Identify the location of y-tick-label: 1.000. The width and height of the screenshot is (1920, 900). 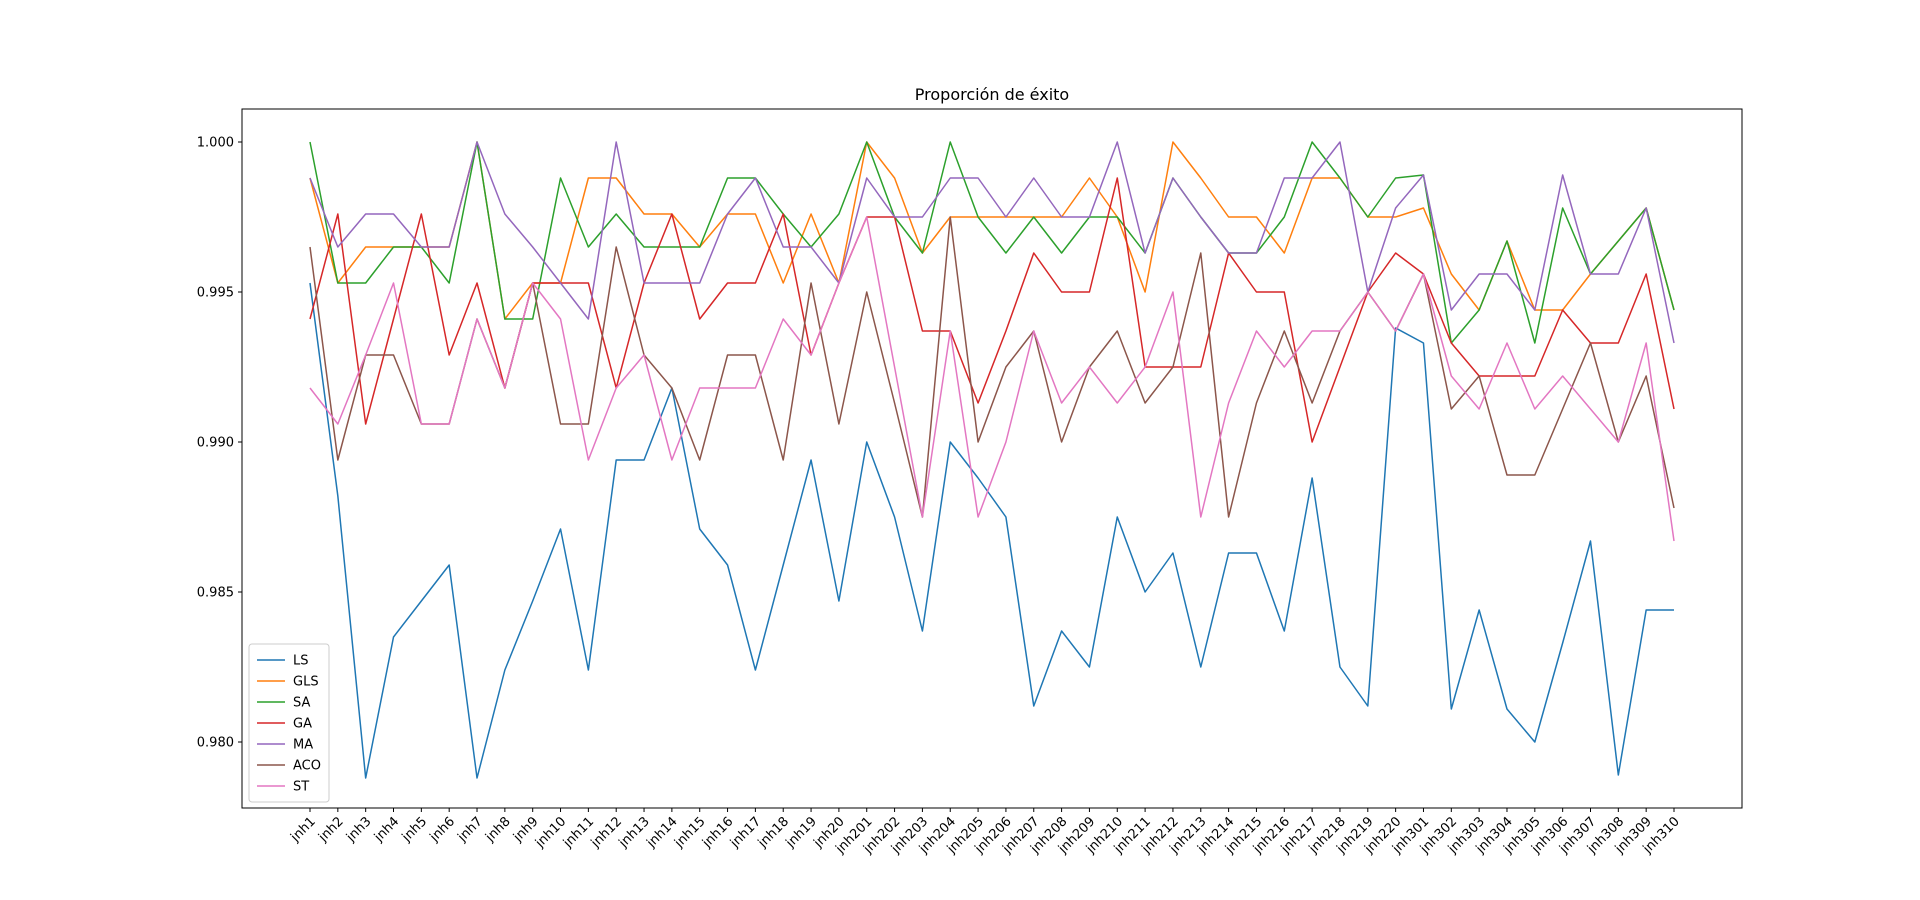
(215, 143).